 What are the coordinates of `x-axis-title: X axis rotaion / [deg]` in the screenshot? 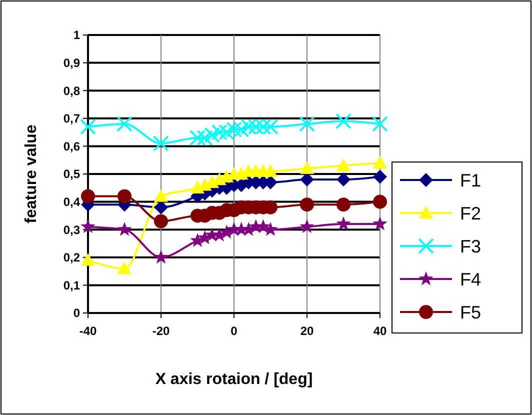 It's located at (234, 379).